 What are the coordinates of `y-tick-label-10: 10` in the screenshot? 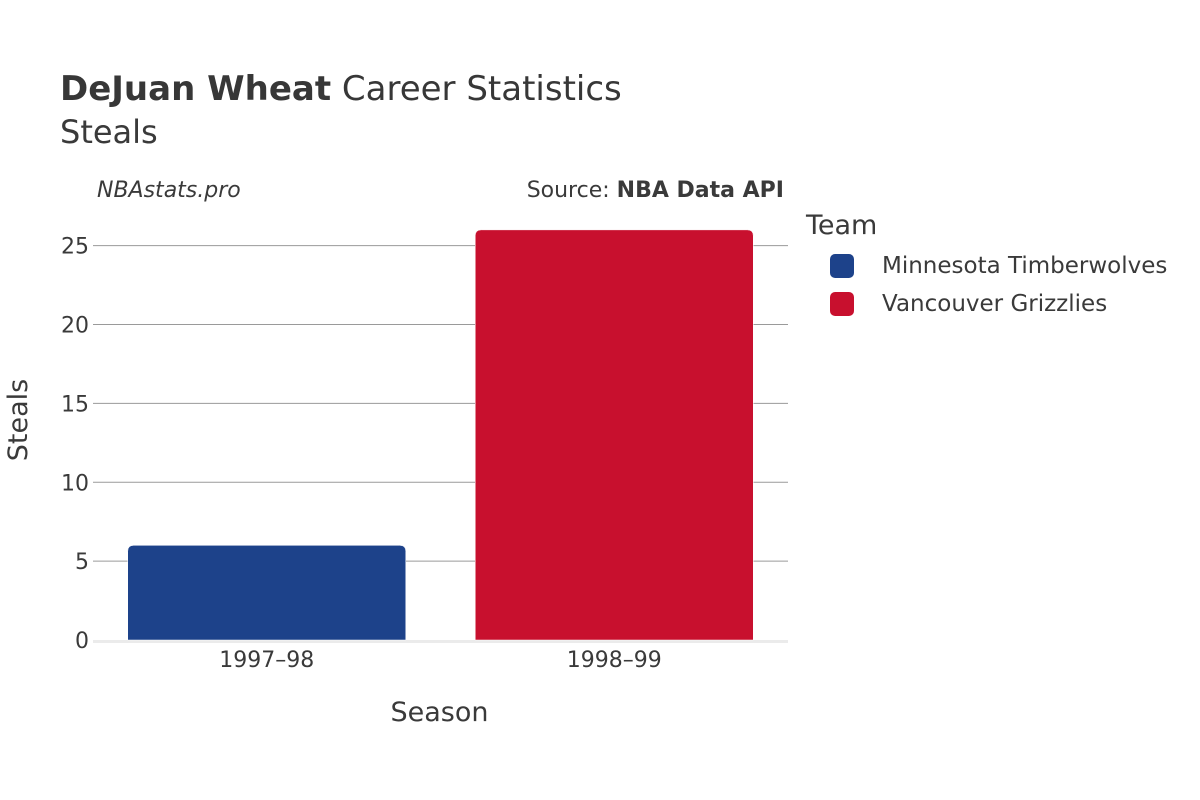 It's located at (75, 483).